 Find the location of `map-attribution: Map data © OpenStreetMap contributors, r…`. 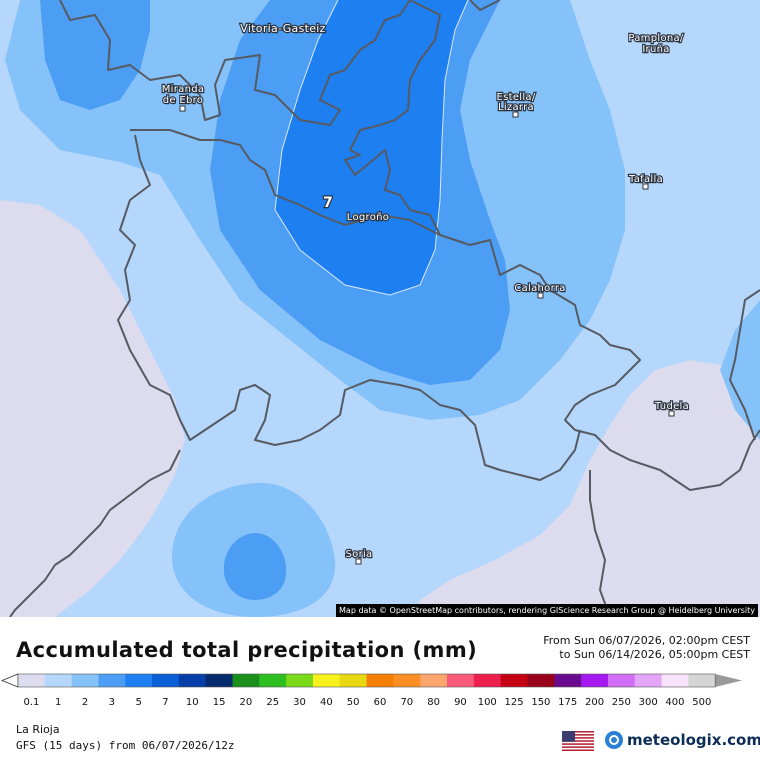

map-attribution: Map data © OpenStreetMap contributors, r… is located at coordinates (547, 610).